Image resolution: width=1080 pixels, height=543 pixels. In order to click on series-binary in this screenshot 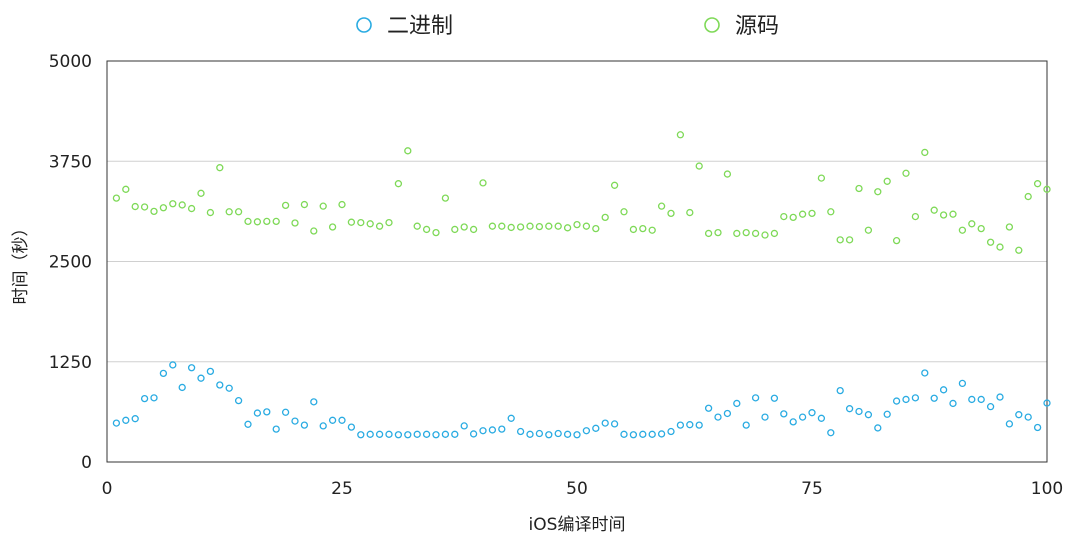, I will do `click(581, 400)`.